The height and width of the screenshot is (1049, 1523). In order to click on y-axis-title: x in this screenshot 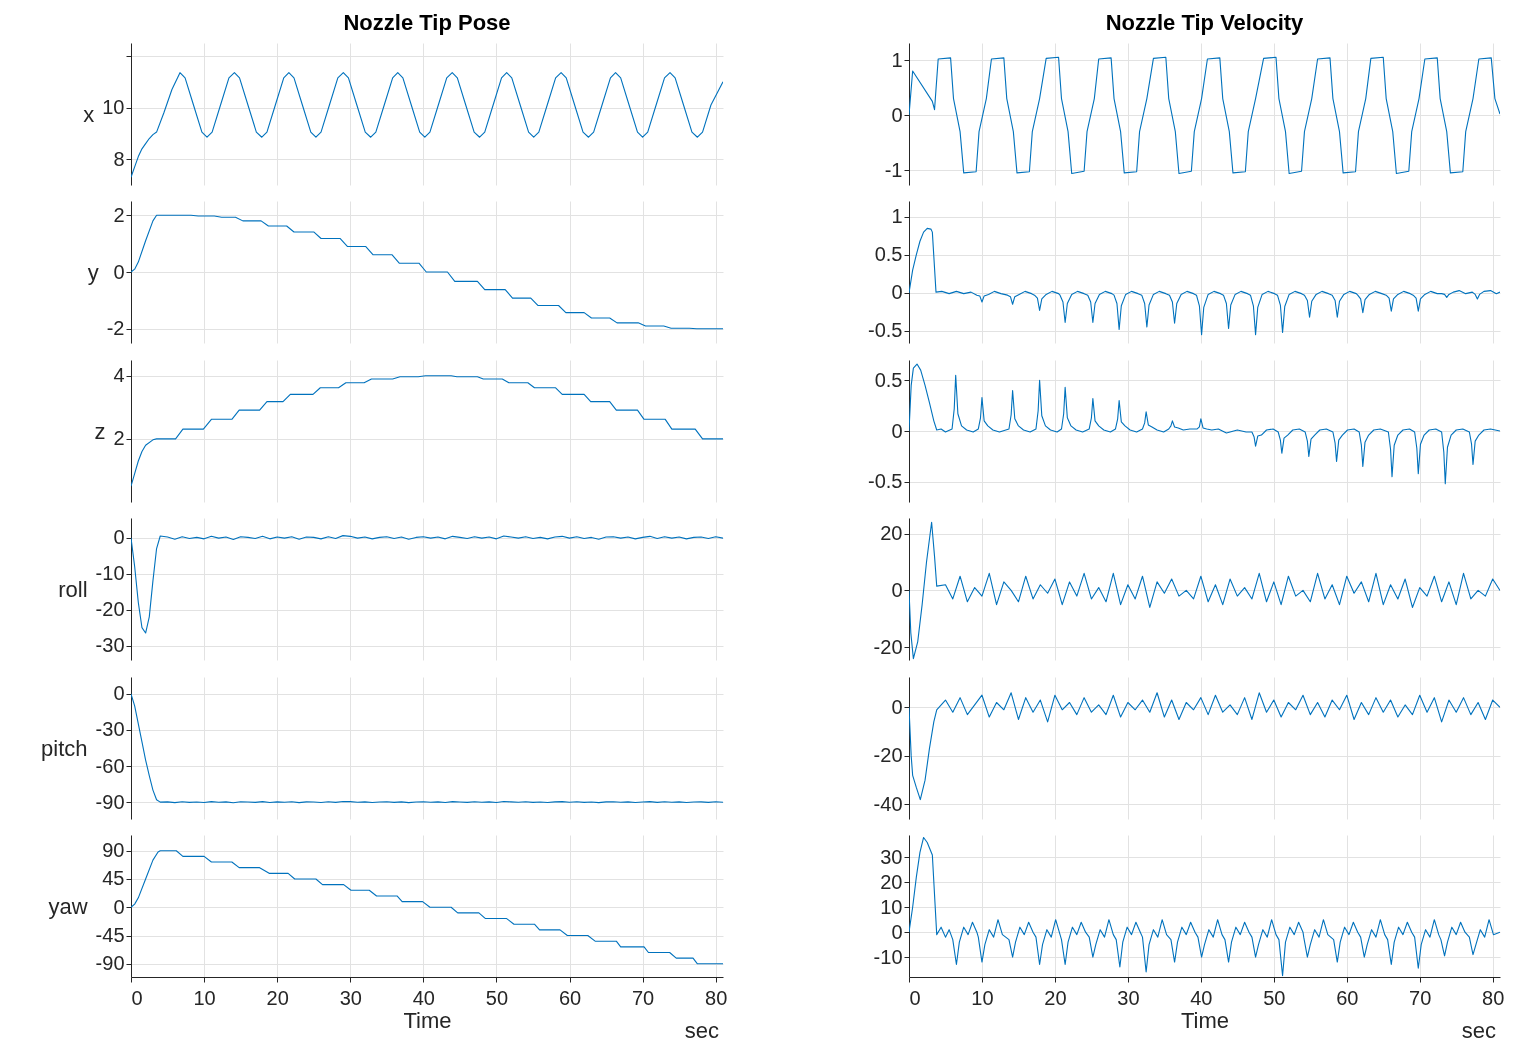, I will do `click(89, 114)`.